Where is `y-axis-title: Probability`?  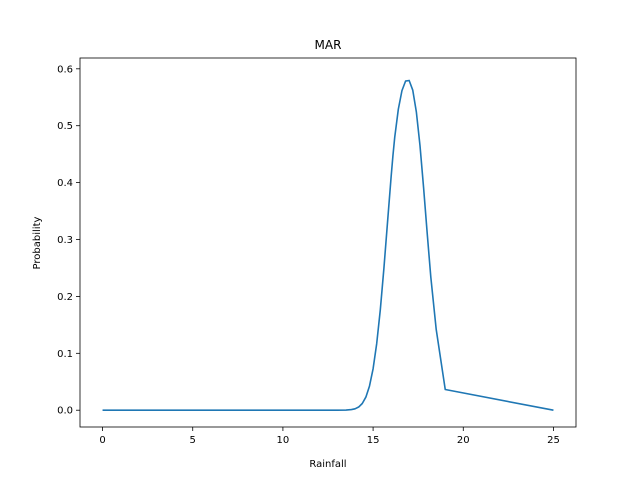
y-axis-title: Probability is located at coordinates (37, 242).